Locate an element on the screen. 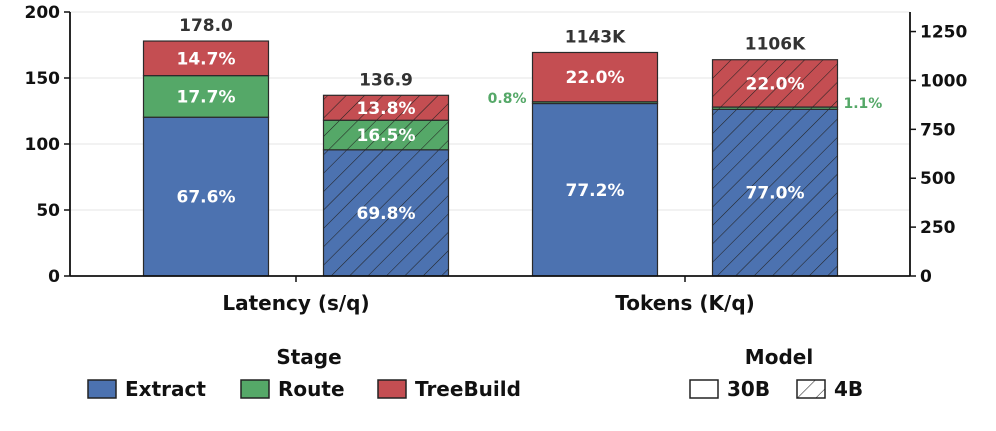  legend-label: 4B is located at coordinates (848, 389).